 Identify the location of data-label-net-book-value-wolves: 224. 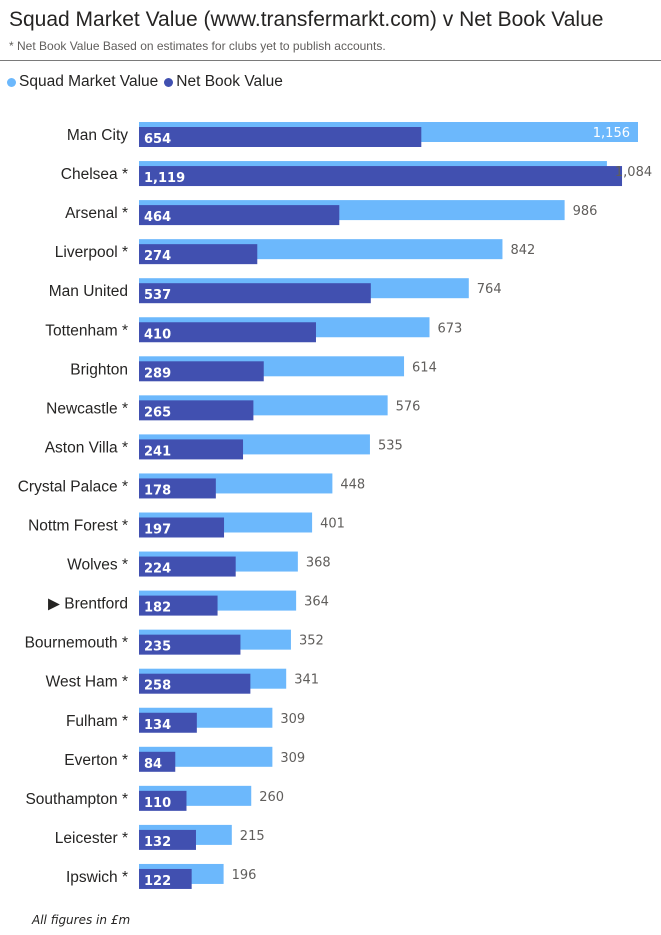
(157, 569).